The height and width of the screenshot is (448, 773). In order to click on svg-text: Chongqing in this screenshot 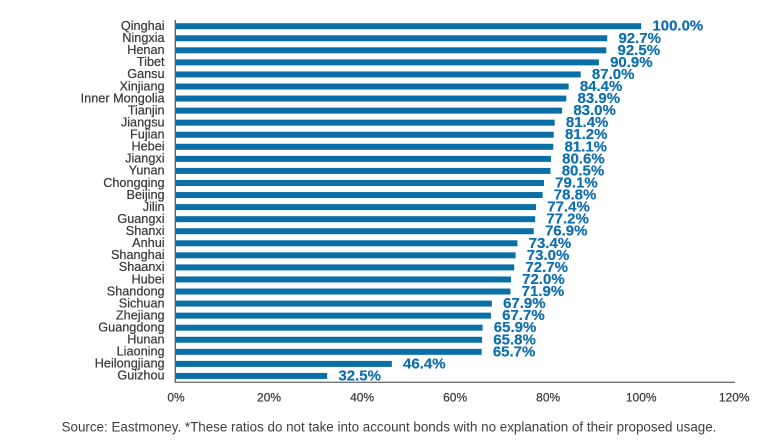, I will do `click(133, 183)`.